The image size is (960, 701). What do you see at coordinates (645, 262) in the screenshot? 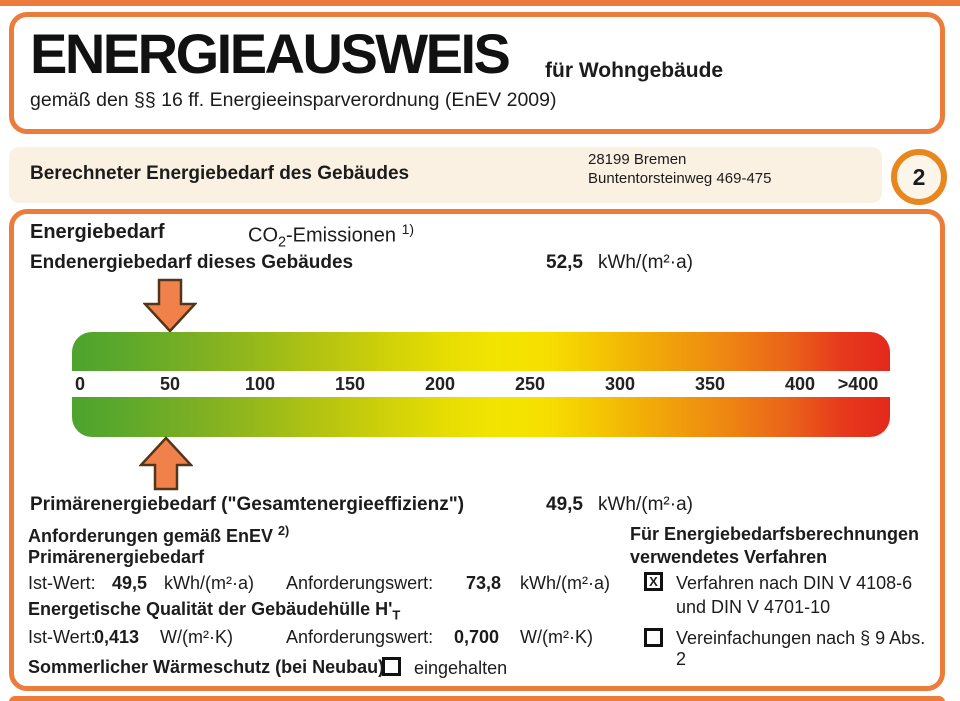
I see `endenergie-unit: kWh/(m²·a)` at bounding box center [645, 262].